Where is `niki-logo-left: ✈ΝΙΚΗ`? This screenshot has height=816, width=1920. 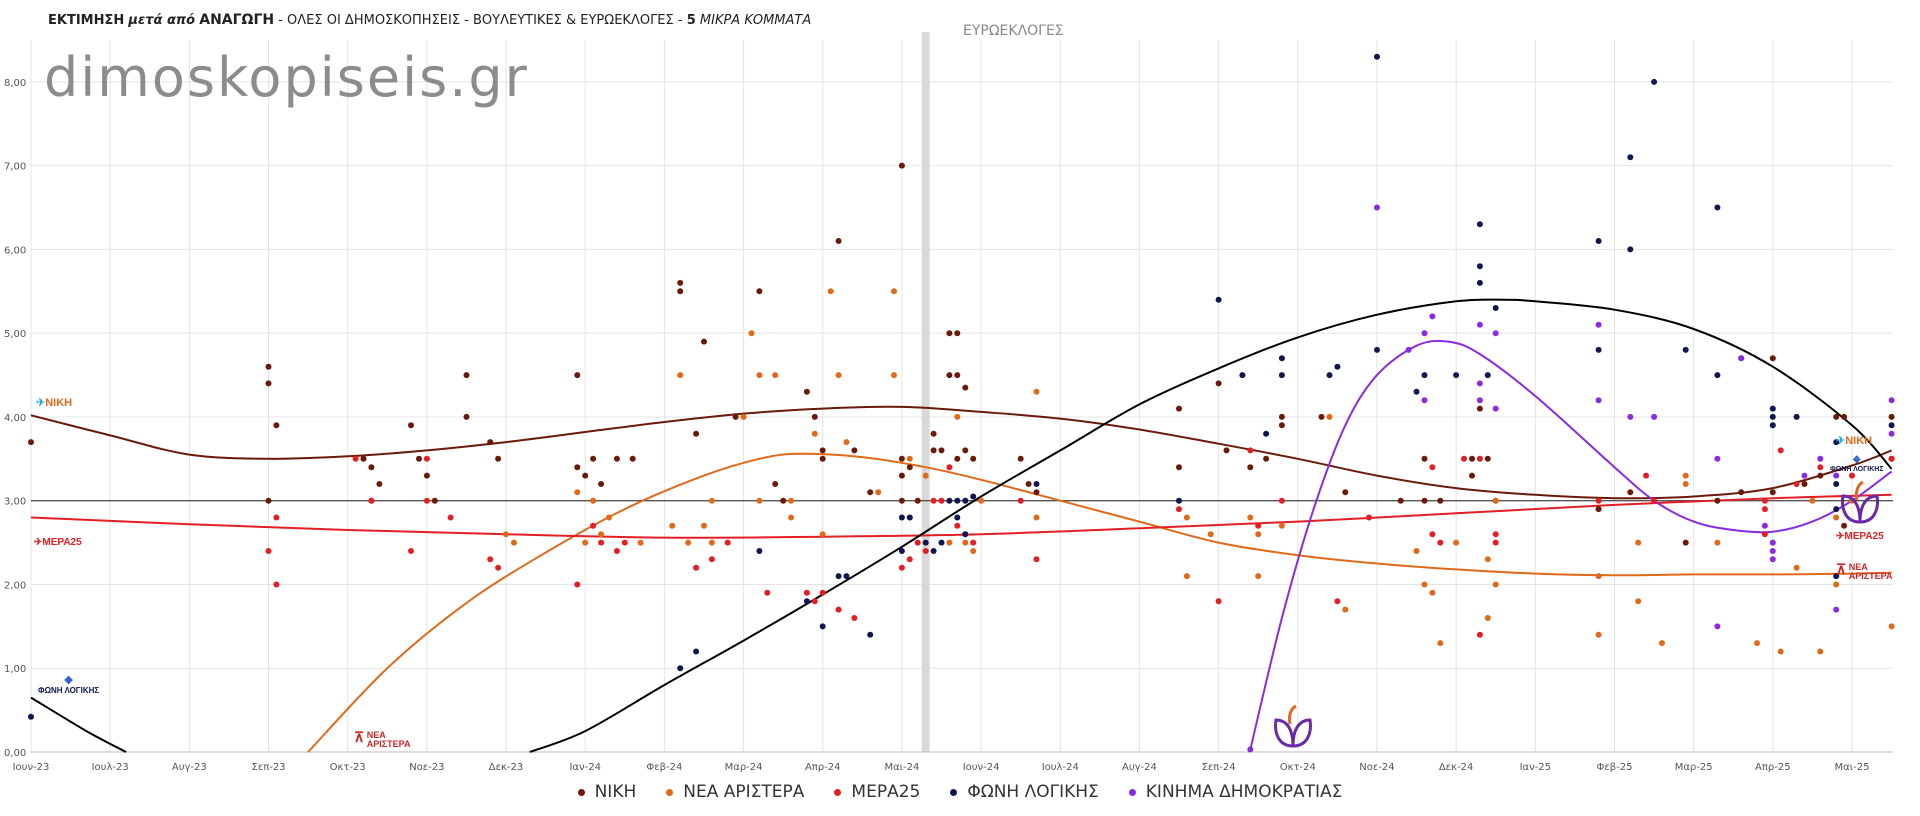
niki-logo-left: ✈ΝΙΚΗ is located at coordinates (54, 403).